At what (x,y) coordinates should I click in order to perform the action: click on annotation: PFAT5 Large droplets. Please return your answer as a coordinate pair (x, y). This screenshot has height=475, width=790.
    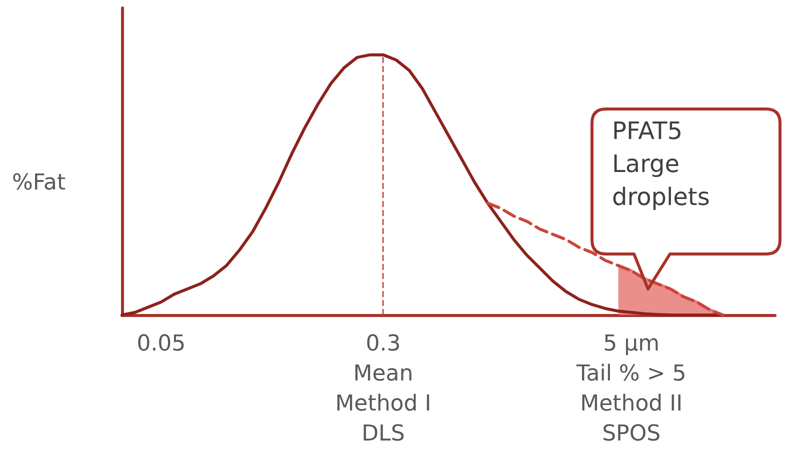
    Looking at the image, I should click on (661, 164).